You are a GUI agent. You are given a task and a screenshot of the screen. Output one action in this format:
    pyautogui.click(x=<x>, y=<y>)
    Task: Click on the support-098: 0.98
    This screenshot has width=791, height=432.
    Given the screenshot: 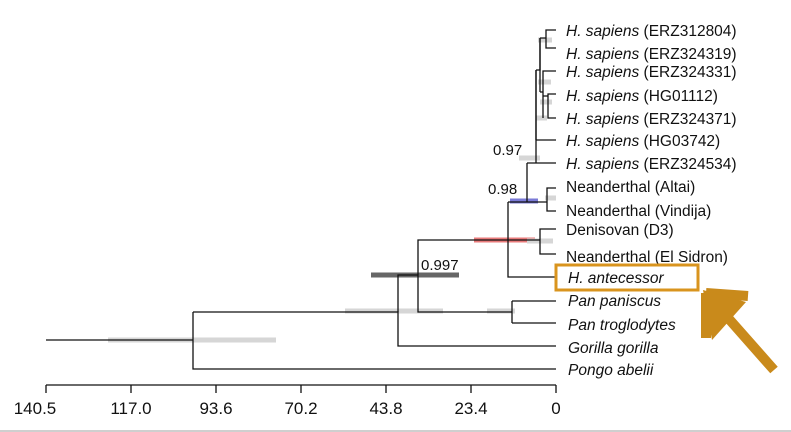 What is the action you would take?
    pyautogui.click(x=502, y=189)
    